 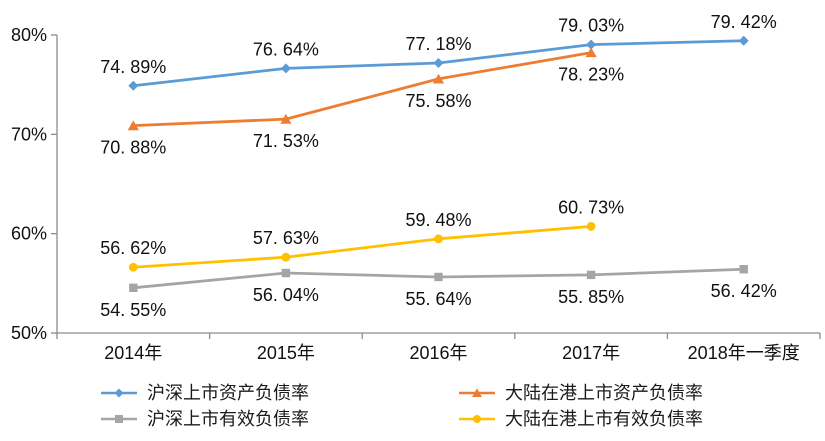 What do you see at coordinates (29, 134) in the screenshot?
I see `svg-text: 70%` at bounding box center [29, 134].